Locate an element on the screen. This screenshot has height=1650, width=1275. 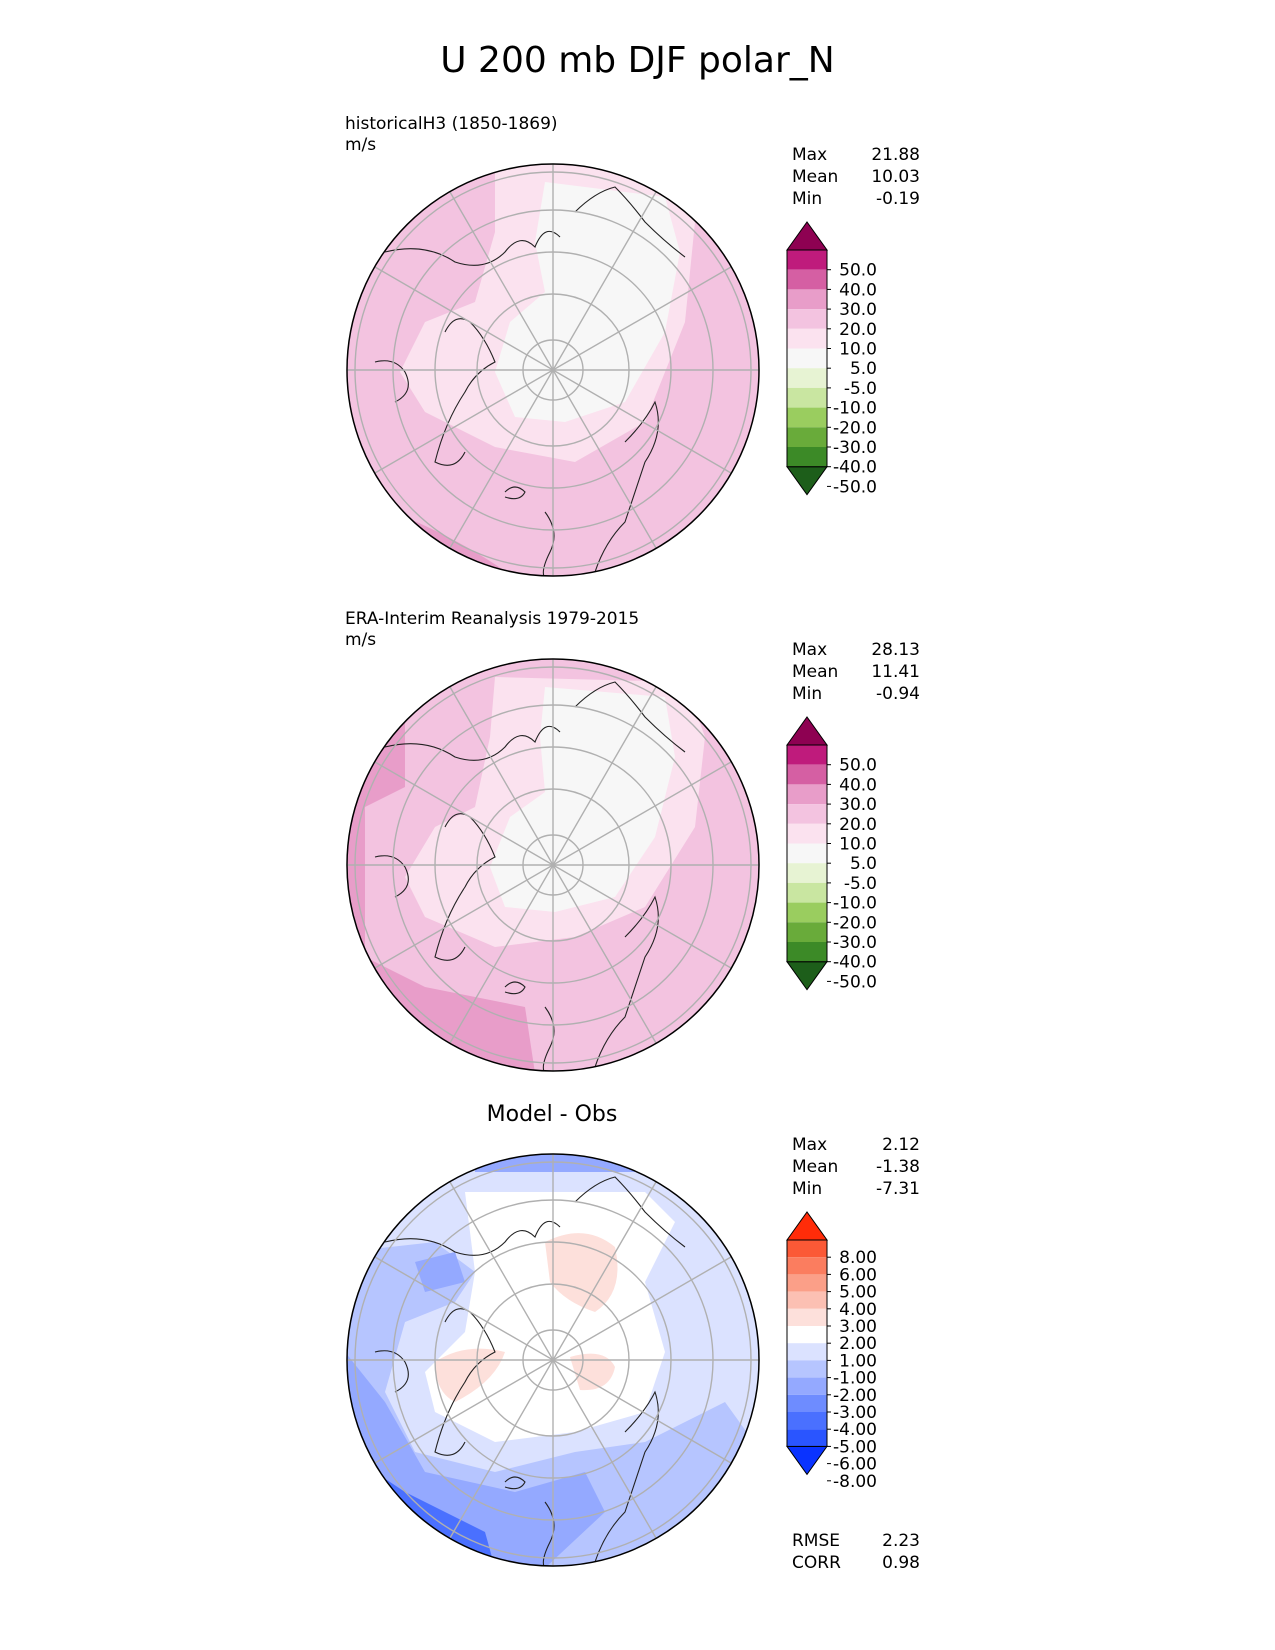
metric-rmse: RMSE 2.23 is located at coordinates (856, 1541).